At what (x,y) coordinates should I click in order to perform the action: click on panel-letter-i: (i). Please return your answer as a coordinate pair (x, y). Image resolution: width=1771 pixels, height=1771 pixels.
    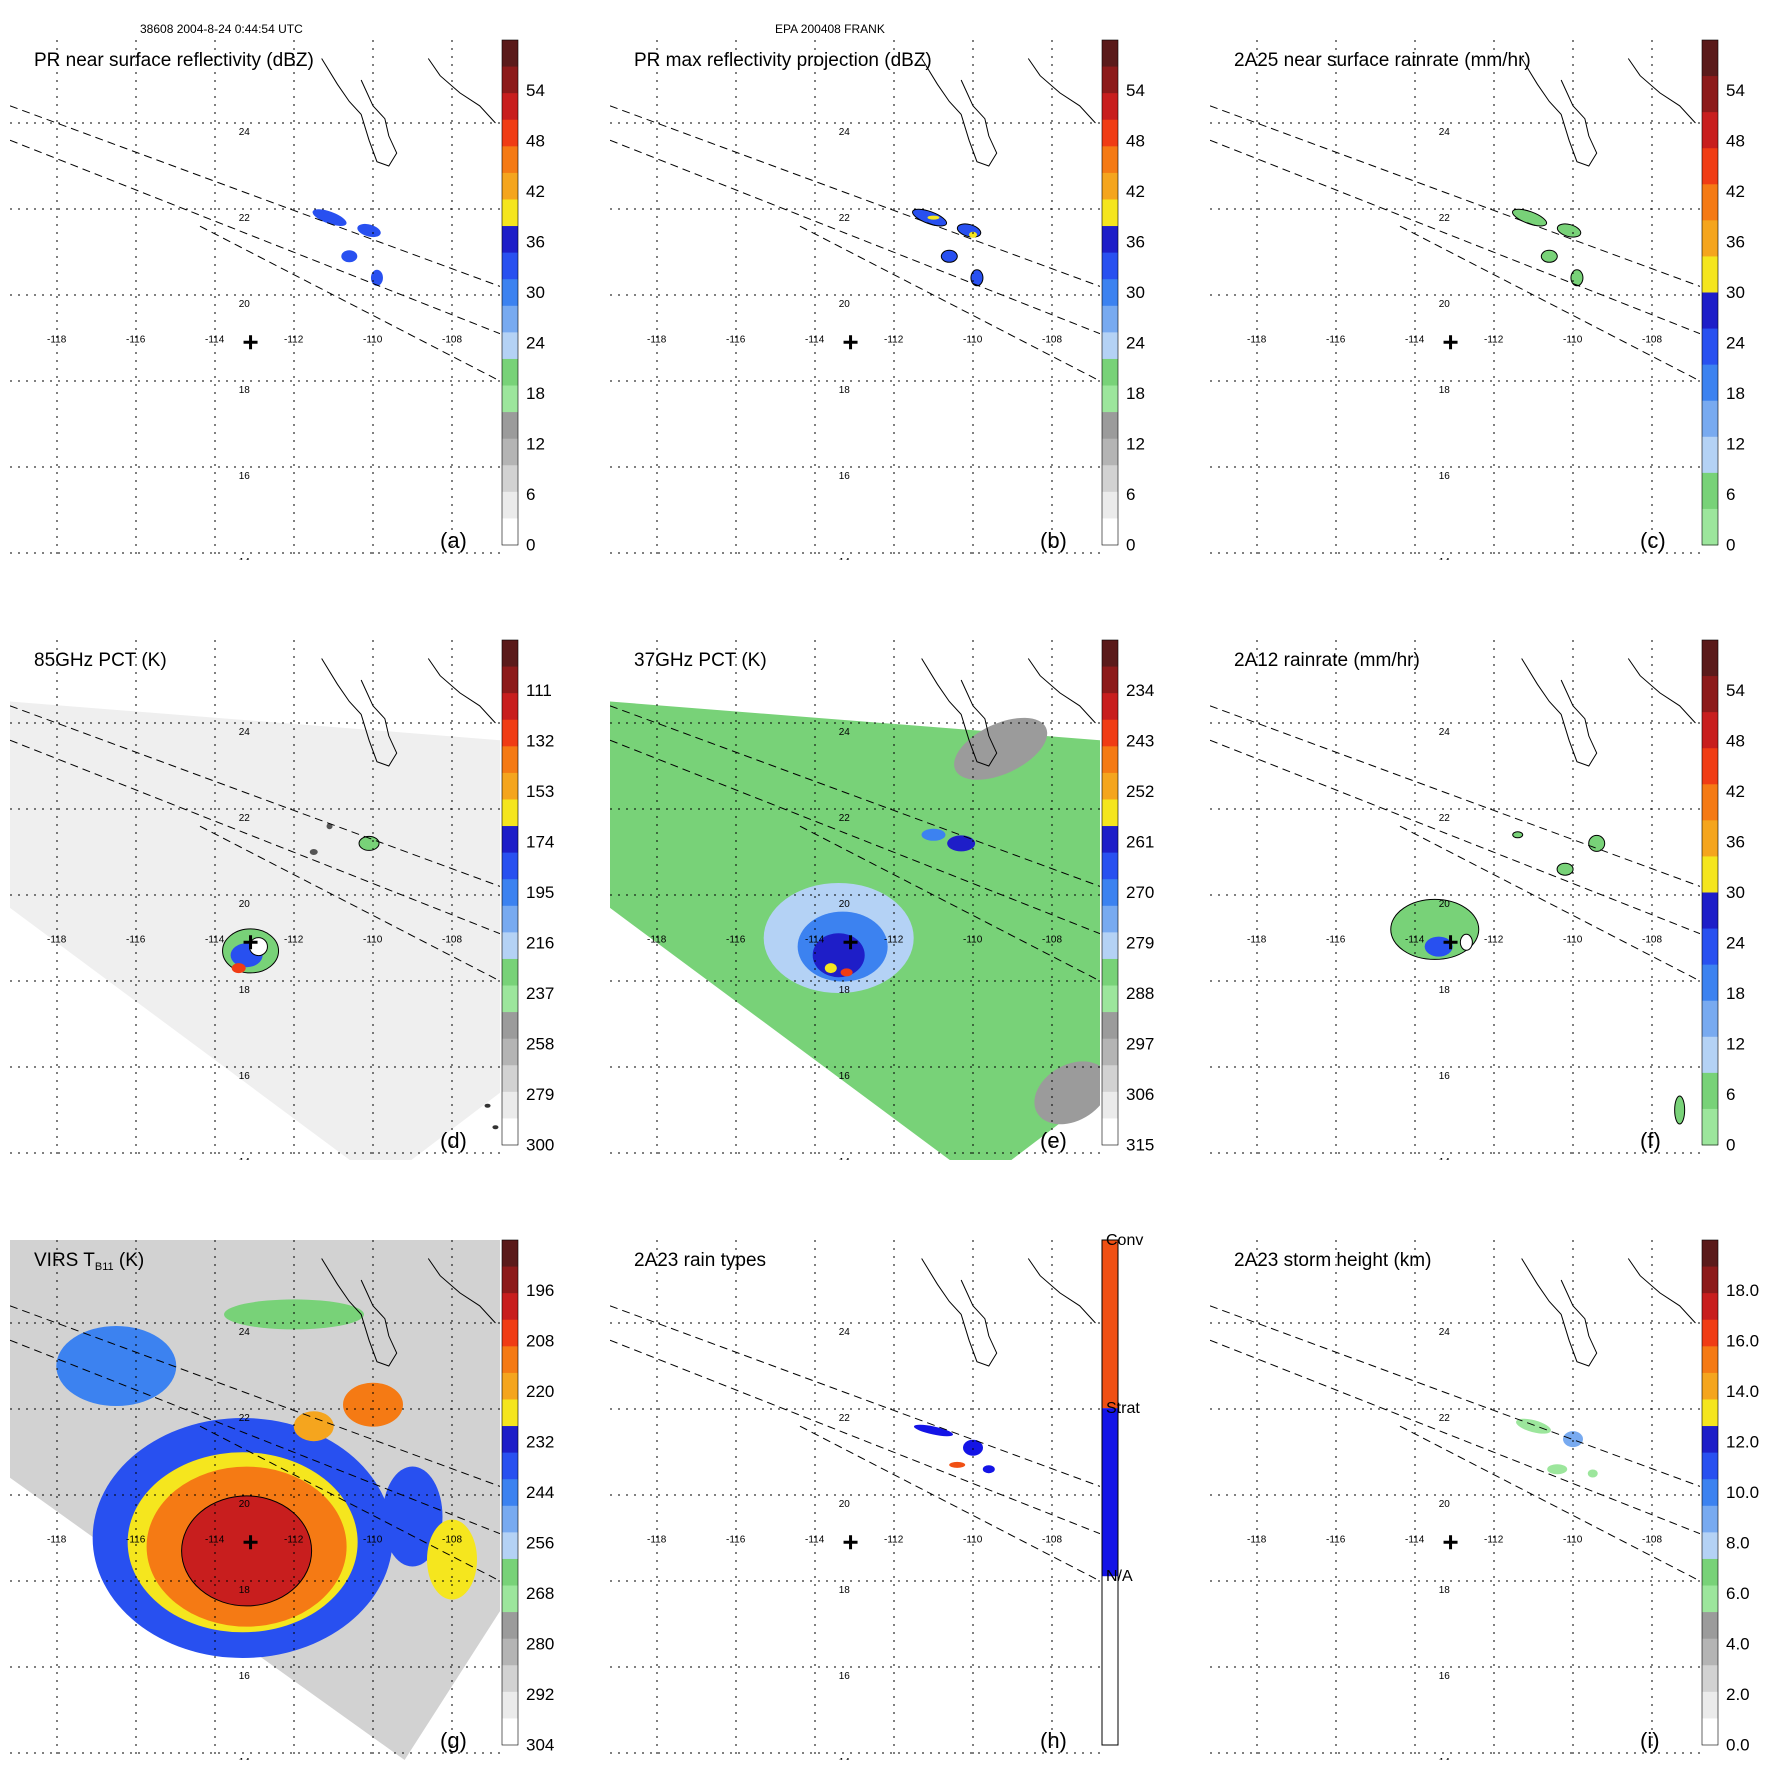
    Looking at the image, I should click on (1650, 1740).